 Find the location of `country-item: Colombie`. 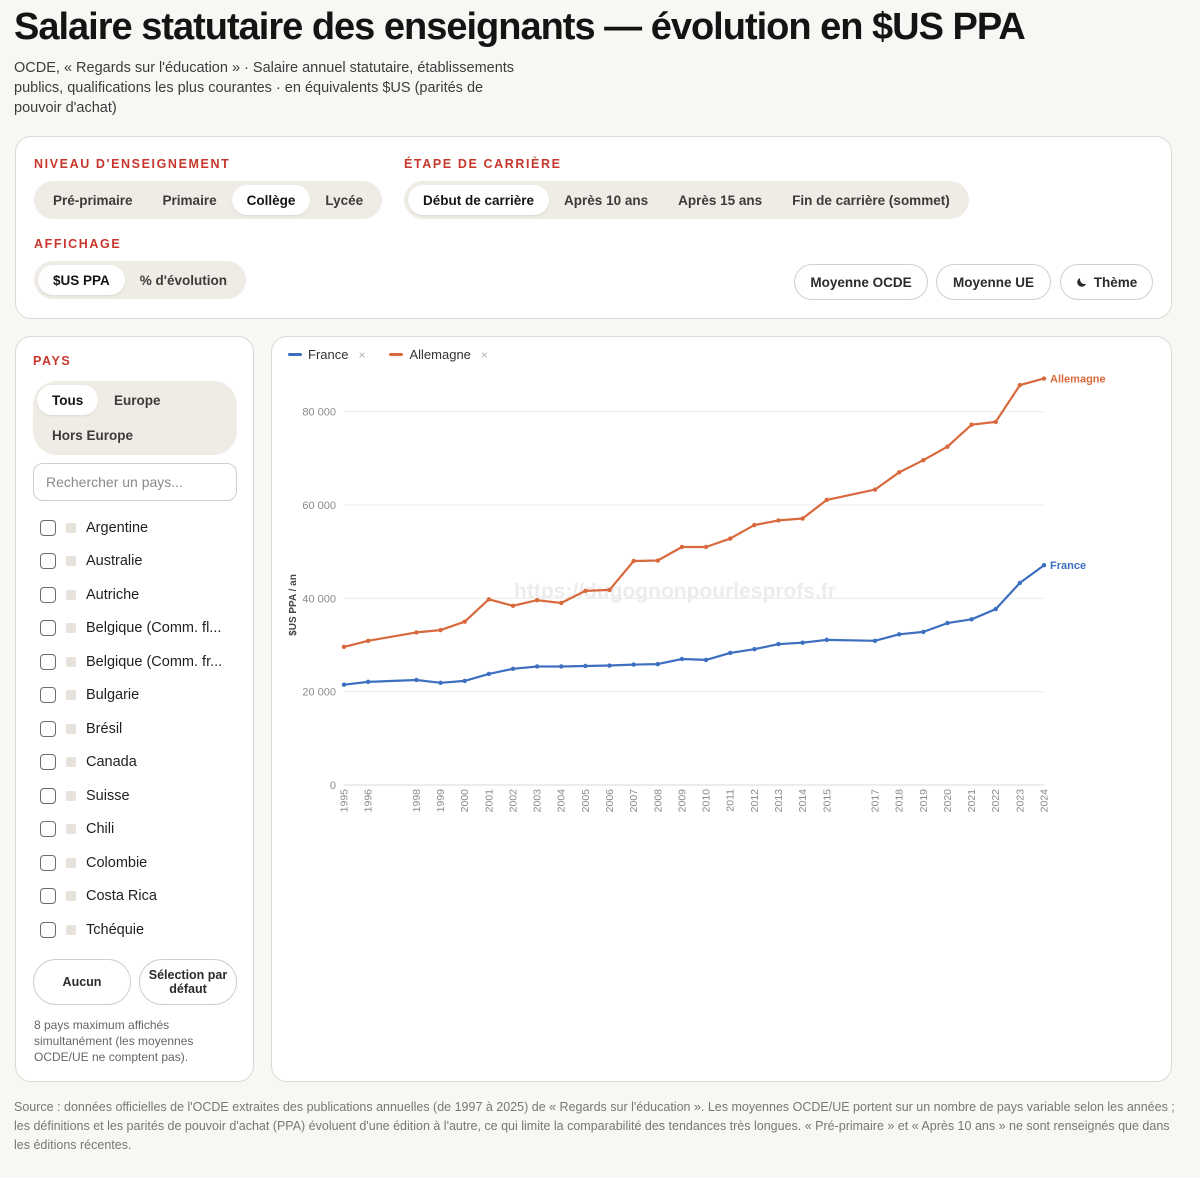

country-item: Colombie is located at coordinates (140, 863).